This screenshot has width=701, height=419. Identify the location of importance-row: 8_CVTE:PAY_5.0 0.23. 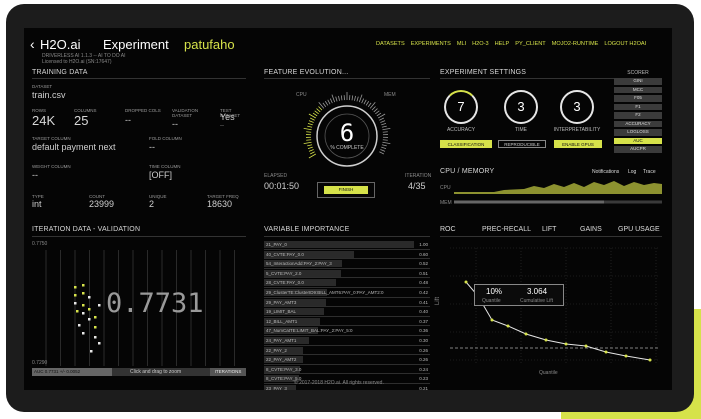
(347, 379).